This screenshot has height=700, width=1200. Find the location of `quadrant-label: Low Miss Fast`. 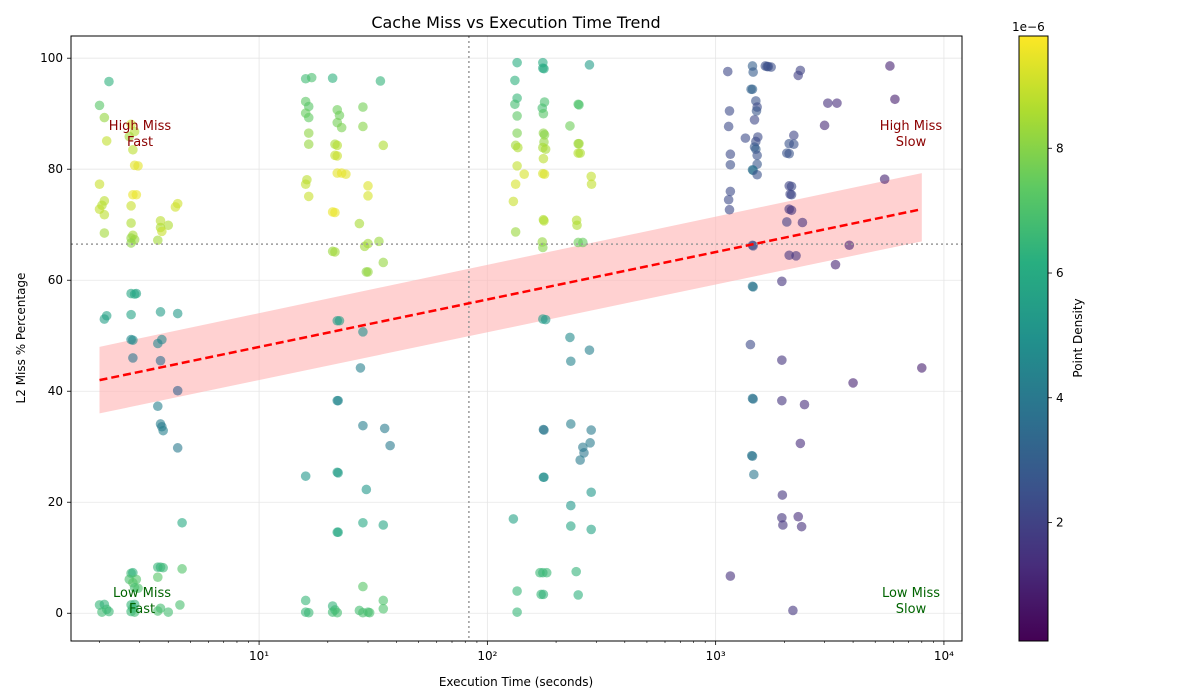

quadrant-label: Low Miss Fast is located at coordinates (142, 601).